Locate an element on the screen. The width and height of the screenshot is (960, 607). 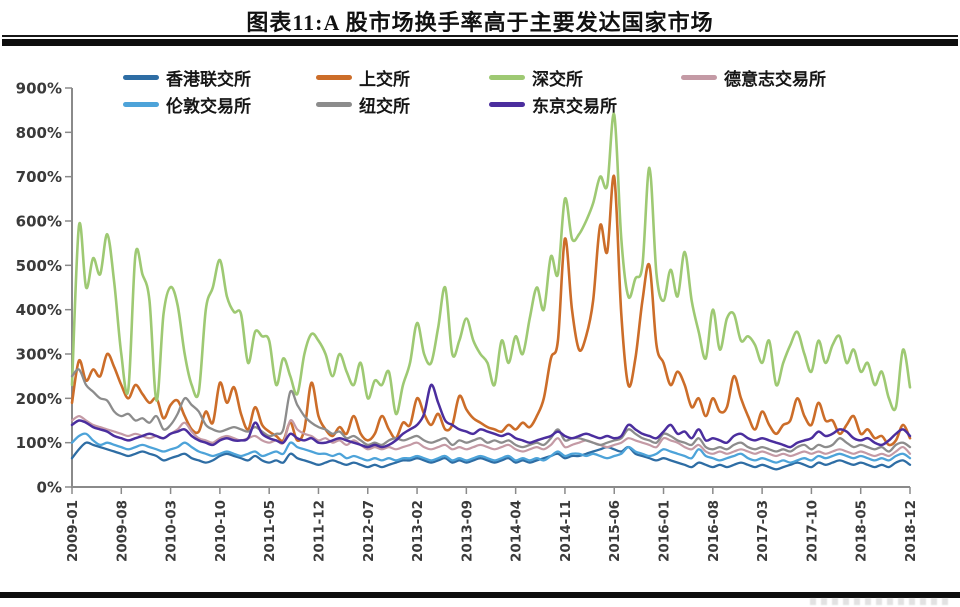
series-line-lse is located at coordinates (491, 448).